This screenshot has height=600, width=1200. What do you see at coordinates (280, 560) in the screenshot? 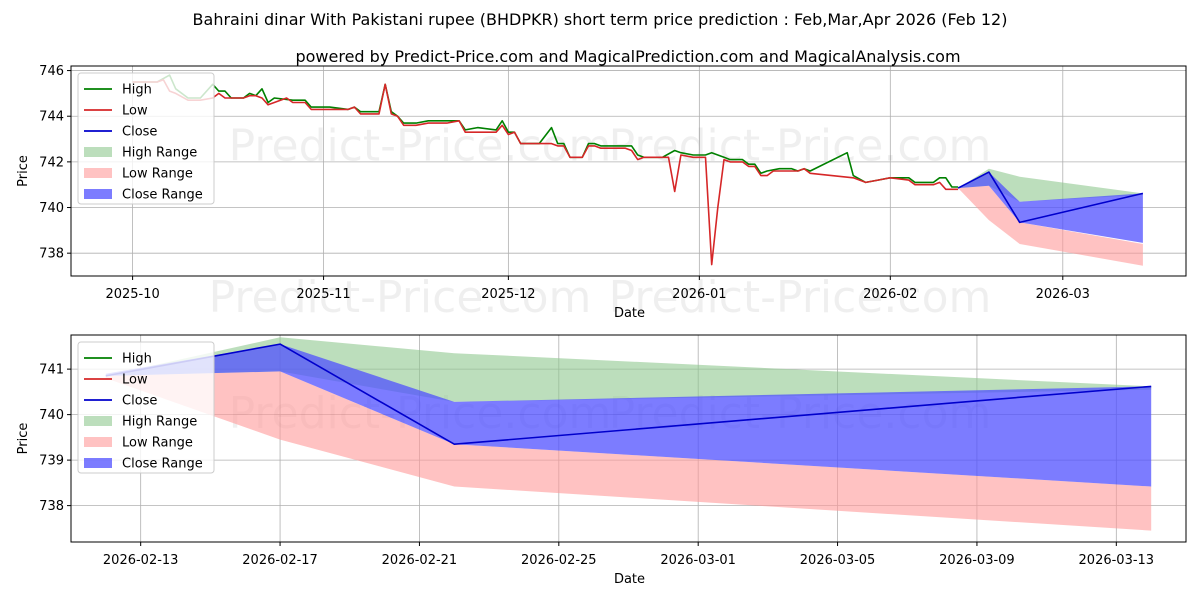
I see `x-tick-label: 2026-02-17` at bounding box center [280, 560].